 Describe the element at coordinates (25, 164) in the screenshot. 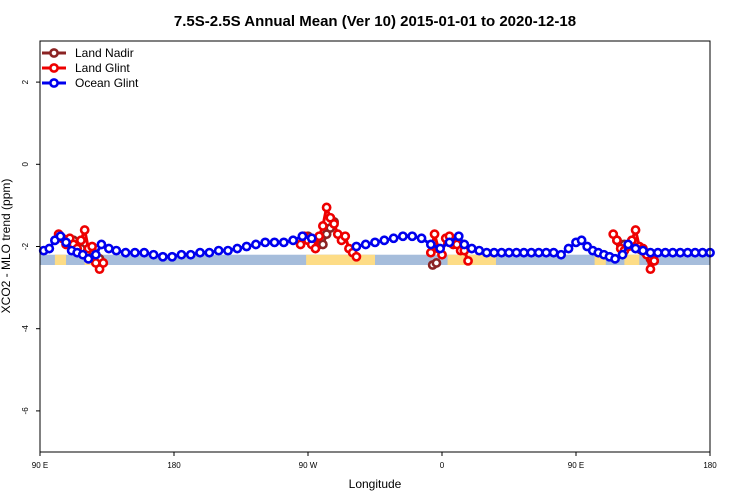

I see `y-tick-label-1: 0` at that location.